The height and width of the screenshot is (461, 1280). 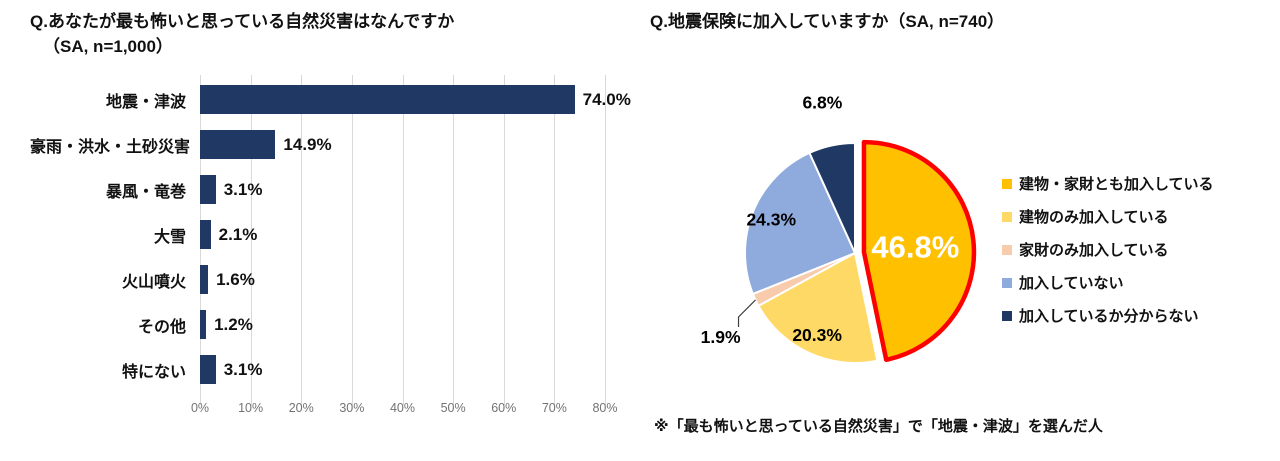 What do you see at coordinates (746, 313) in the screenshot?
I see `callout-leader-line` at bounding box center [746, 313].